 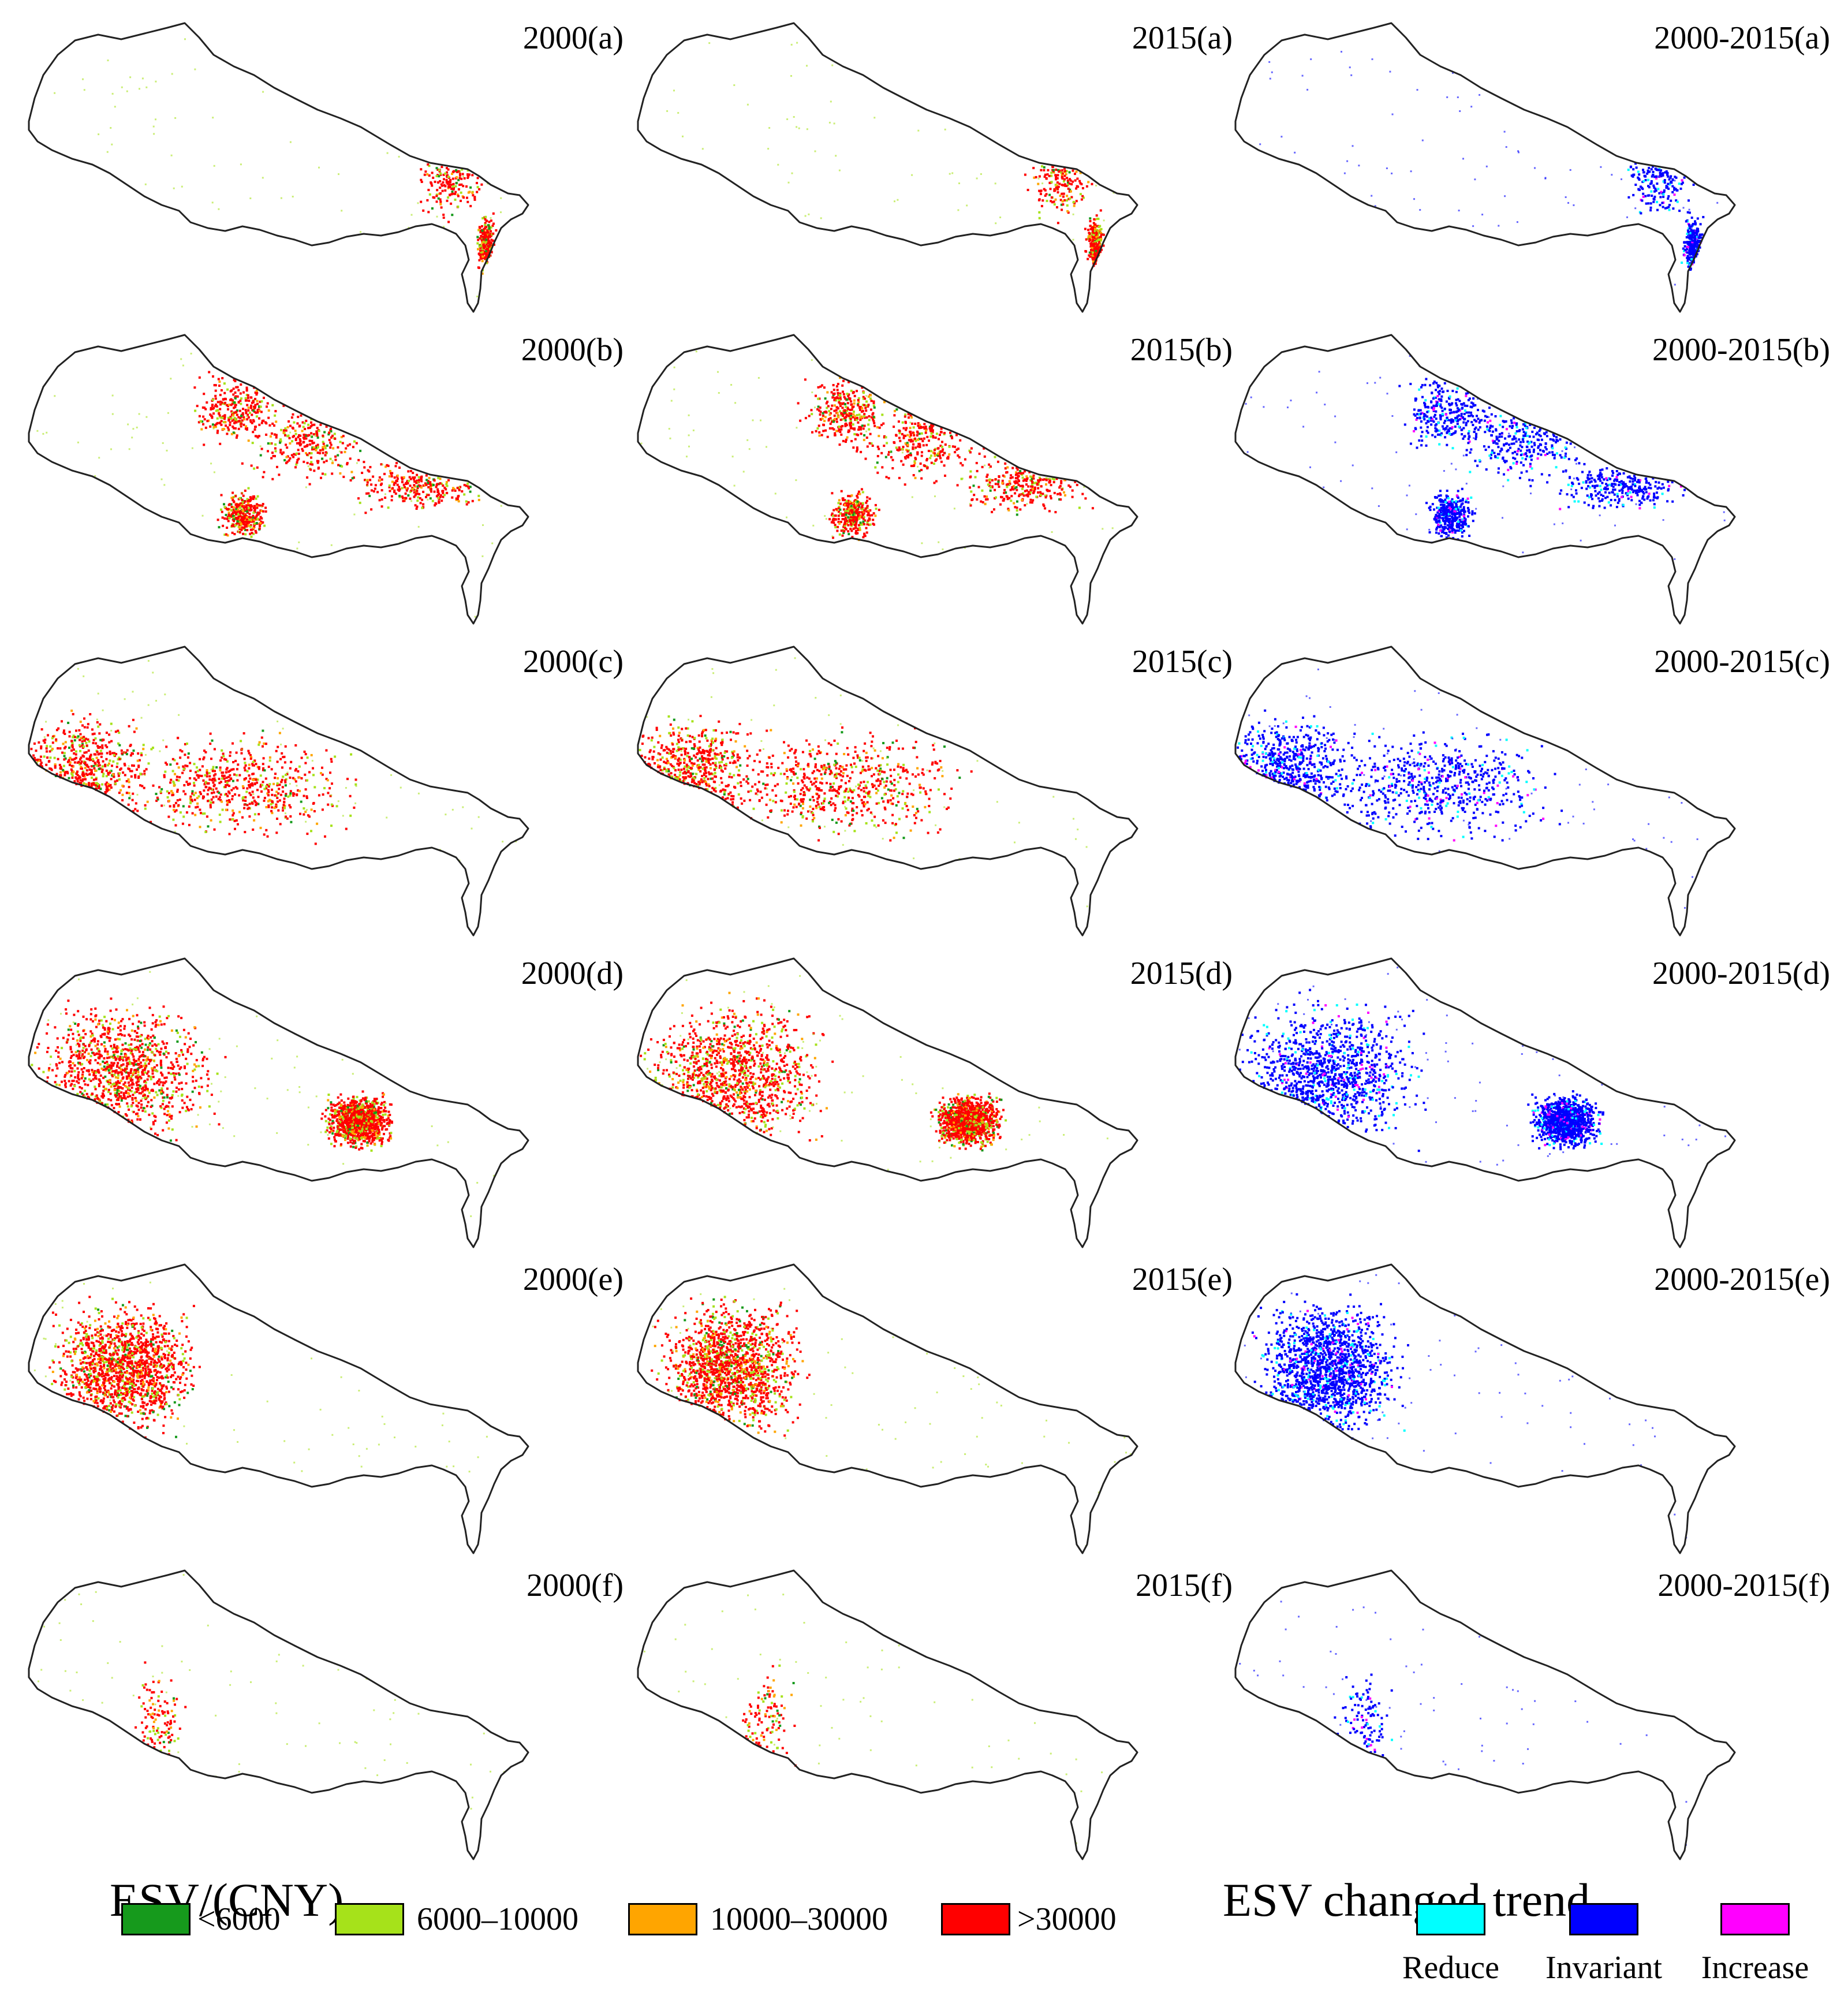 I want to click on map-panel-2015-f: 2015(f), so click(x=927, y=1709).